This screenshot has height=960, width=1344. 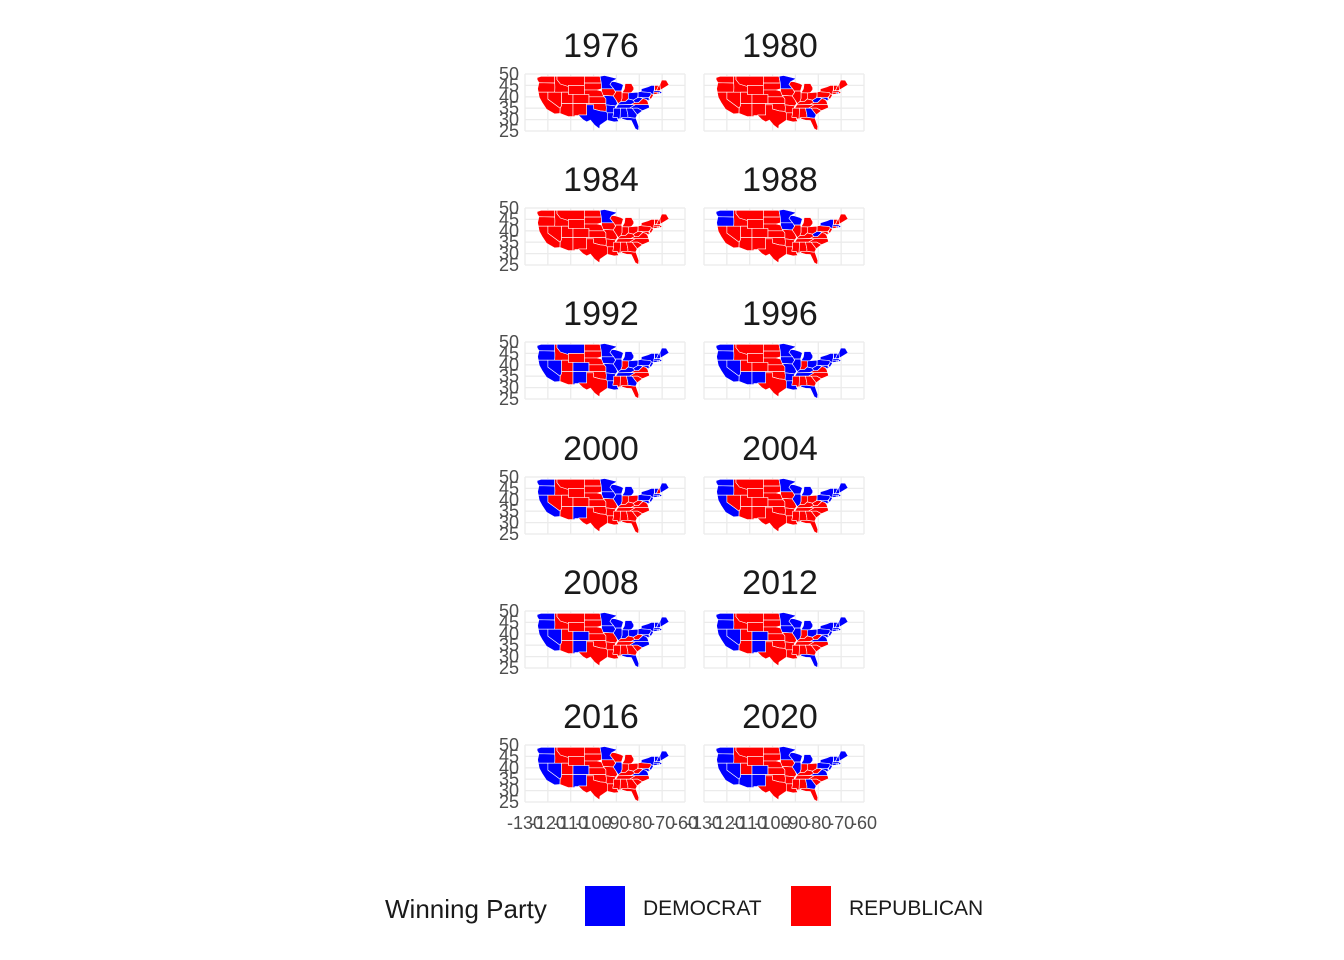 What do you see at coordinates (601, 314) in the screenshot?
I see `facet-title: 1992` at bounding box center [601, 314].